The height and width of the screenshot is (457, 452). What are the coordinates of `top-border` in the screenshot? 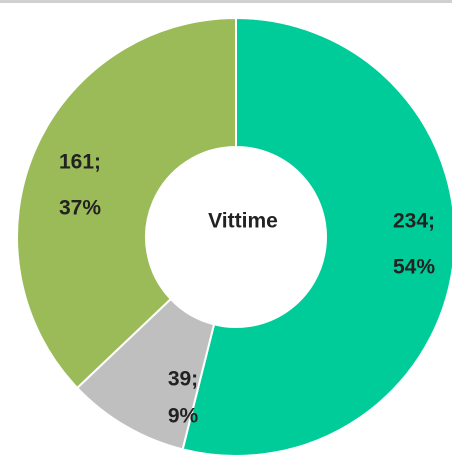 It's located at (226, 1).